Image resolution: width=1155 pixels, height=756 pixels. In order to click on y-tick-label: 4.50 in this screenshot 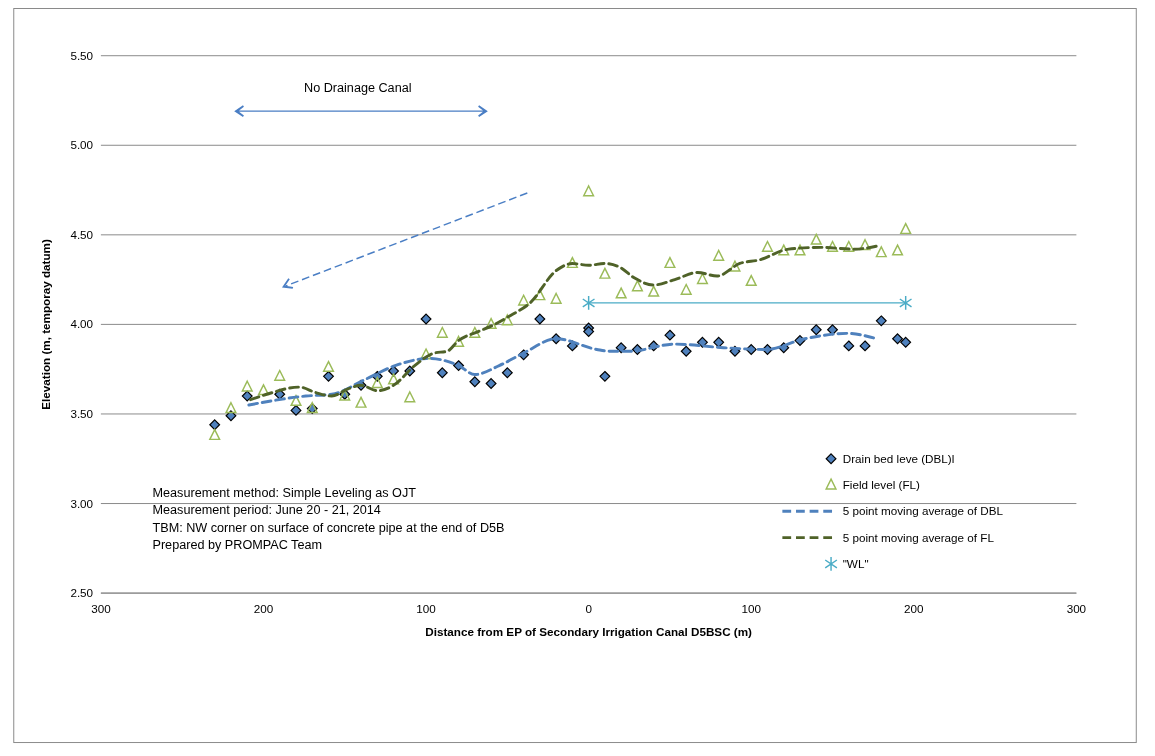, I will do `click(82, 234)`.